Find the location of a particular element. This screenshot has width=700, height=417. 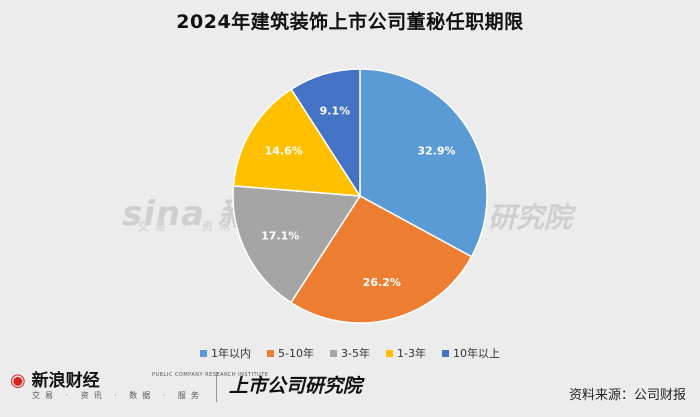

institute-name: 上市公司研究院 is located at coordinates (295, 386).